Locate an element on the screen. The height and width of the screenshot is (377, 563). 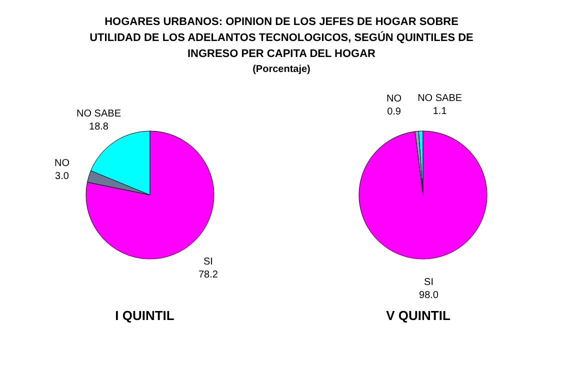
data-label: 3.0 is located at coordinates (62, 176).